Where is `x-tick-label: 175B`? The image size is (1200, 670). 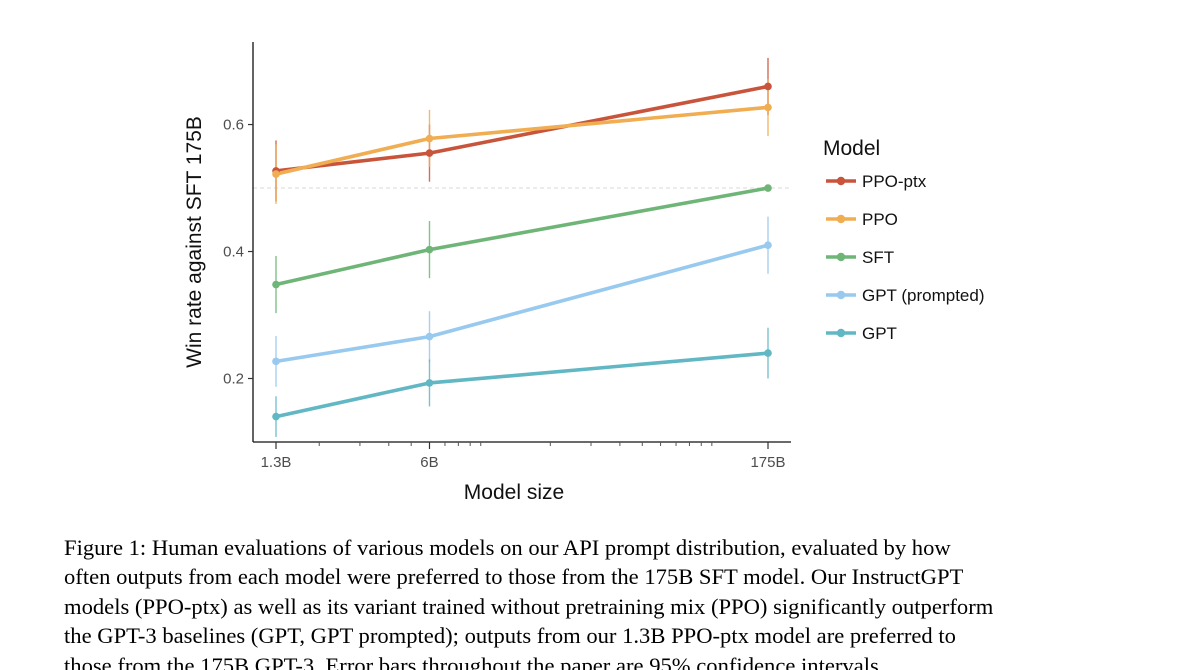 x-tick-label: 175B is located at coordinates (767, 462).